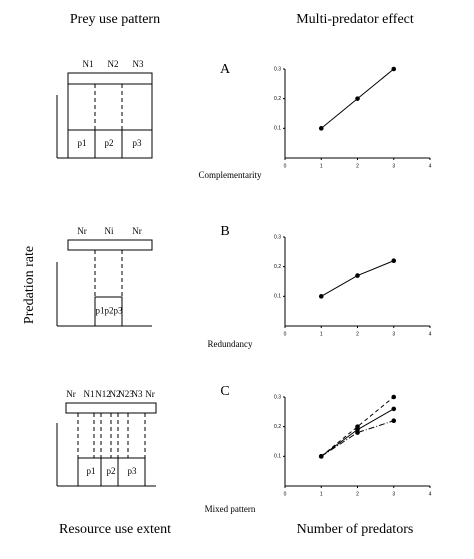  Describe the element at coordinates (109, 231) in the screenshot. I see `resource-label: Ni` at that location.